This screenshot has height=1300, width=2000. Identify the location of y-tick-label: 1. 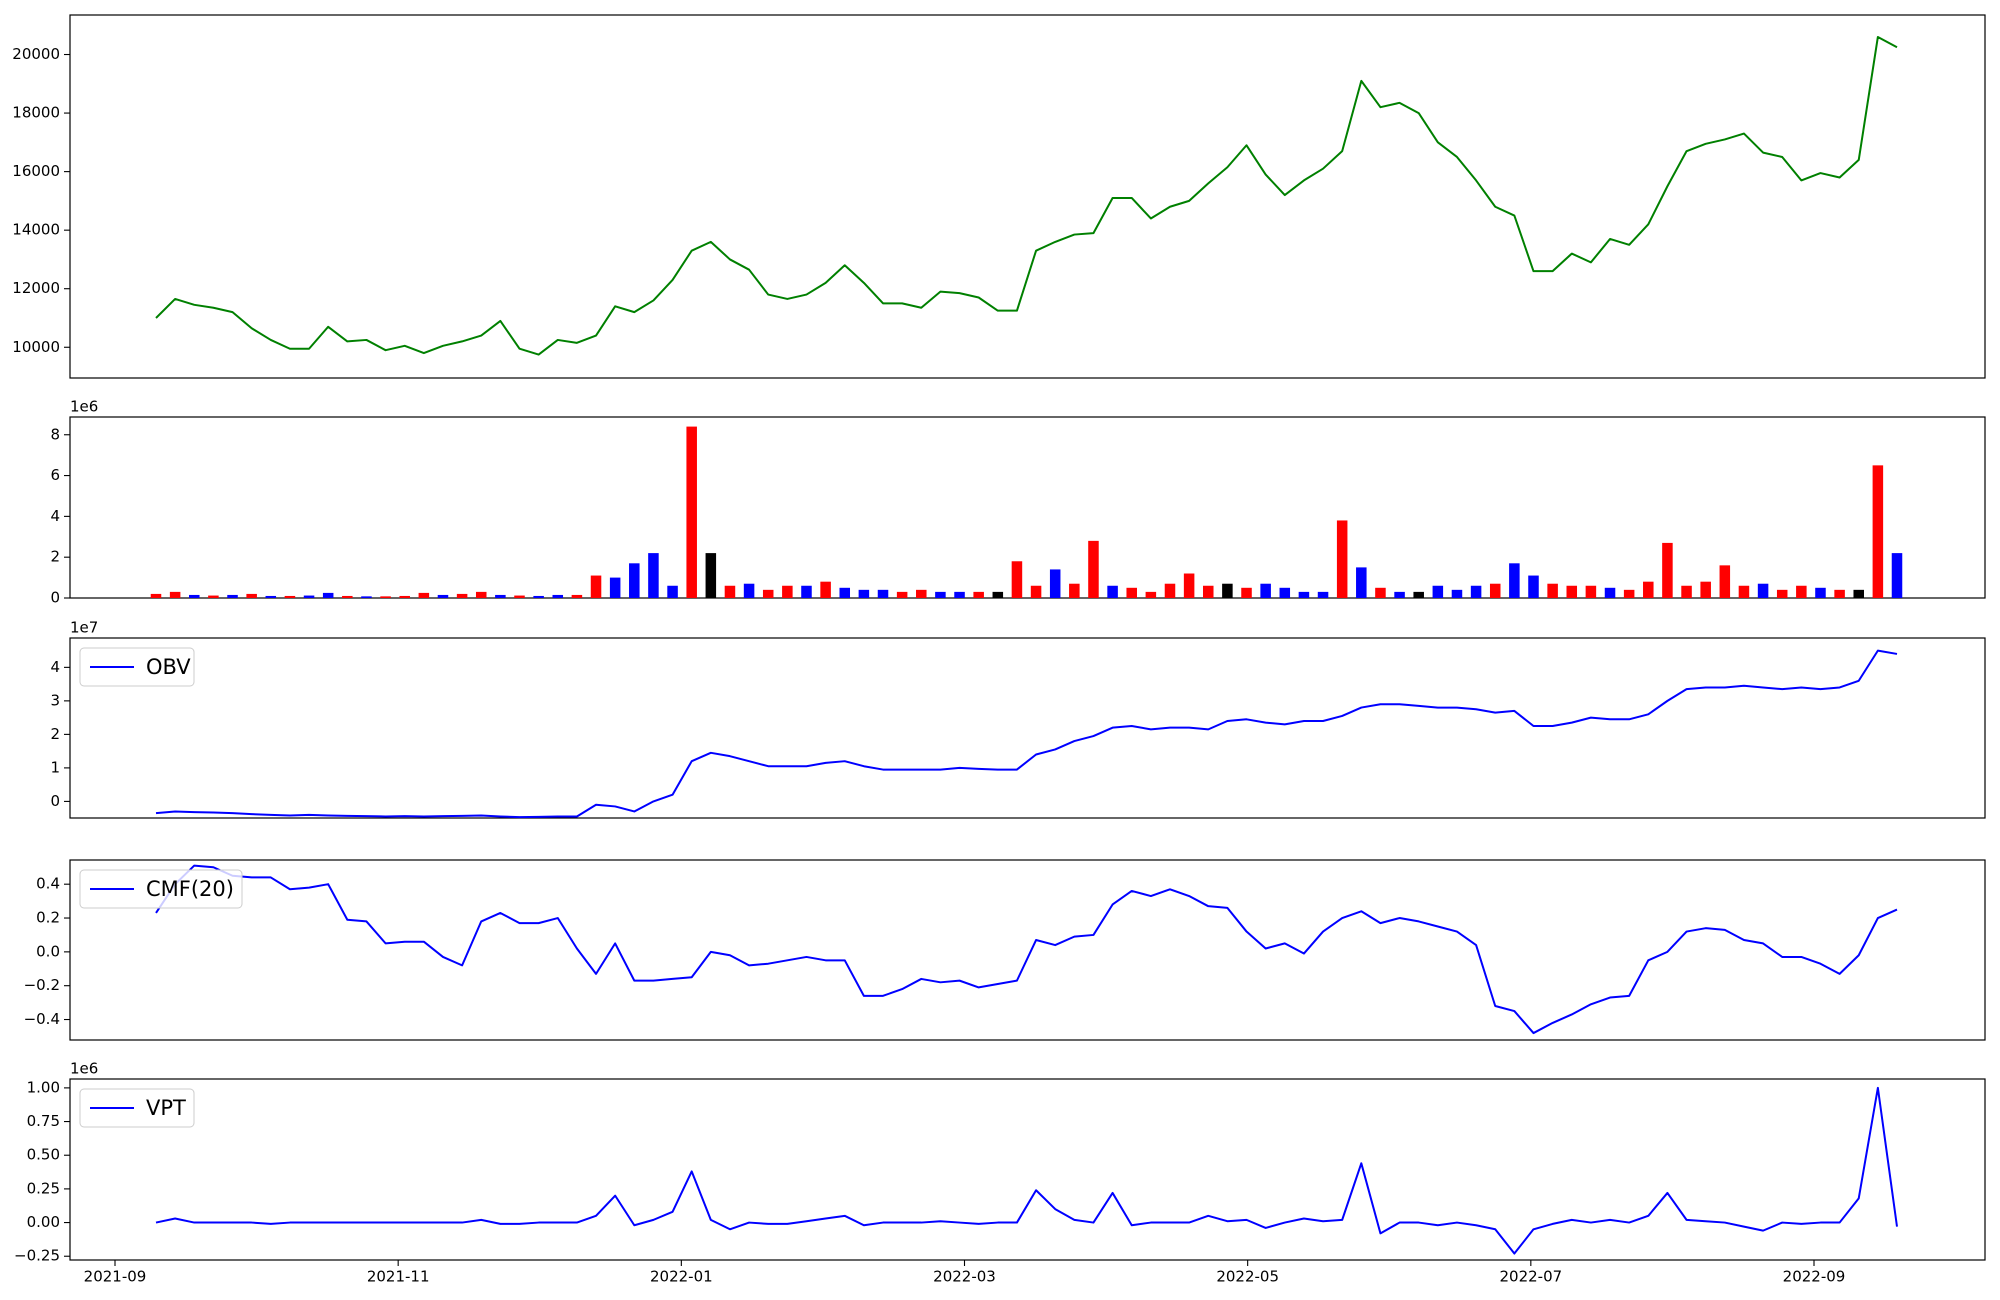
(55, 767).